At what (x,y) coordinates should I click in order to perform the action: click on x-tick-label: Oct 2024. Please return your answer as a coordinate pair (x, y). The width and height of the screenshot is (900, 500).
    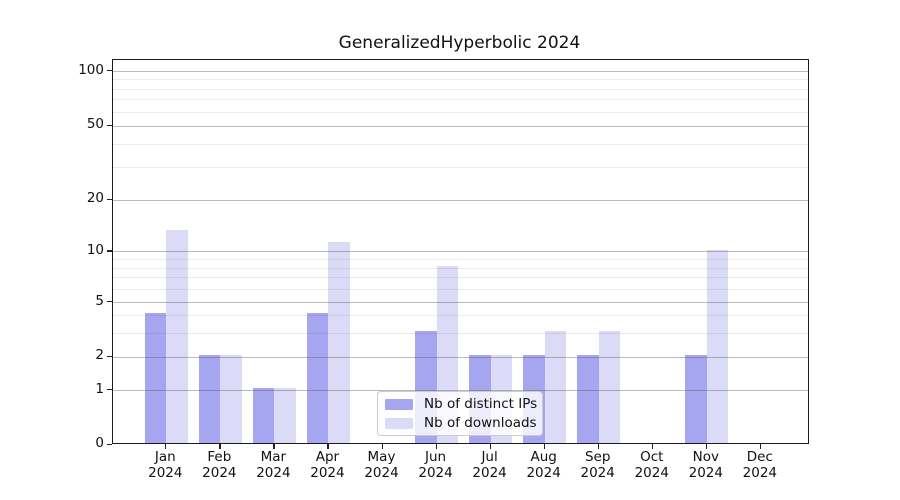
    Looking at the image, I should click on (652, 465).